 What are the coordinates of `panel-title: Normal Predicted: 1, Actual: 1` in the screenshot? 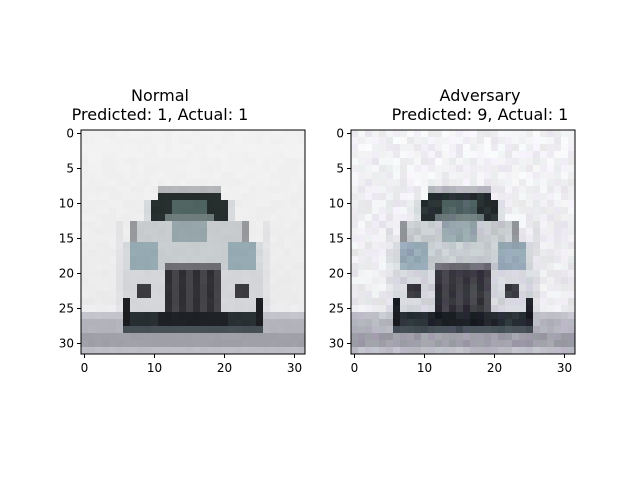 It's located at (160, 105).